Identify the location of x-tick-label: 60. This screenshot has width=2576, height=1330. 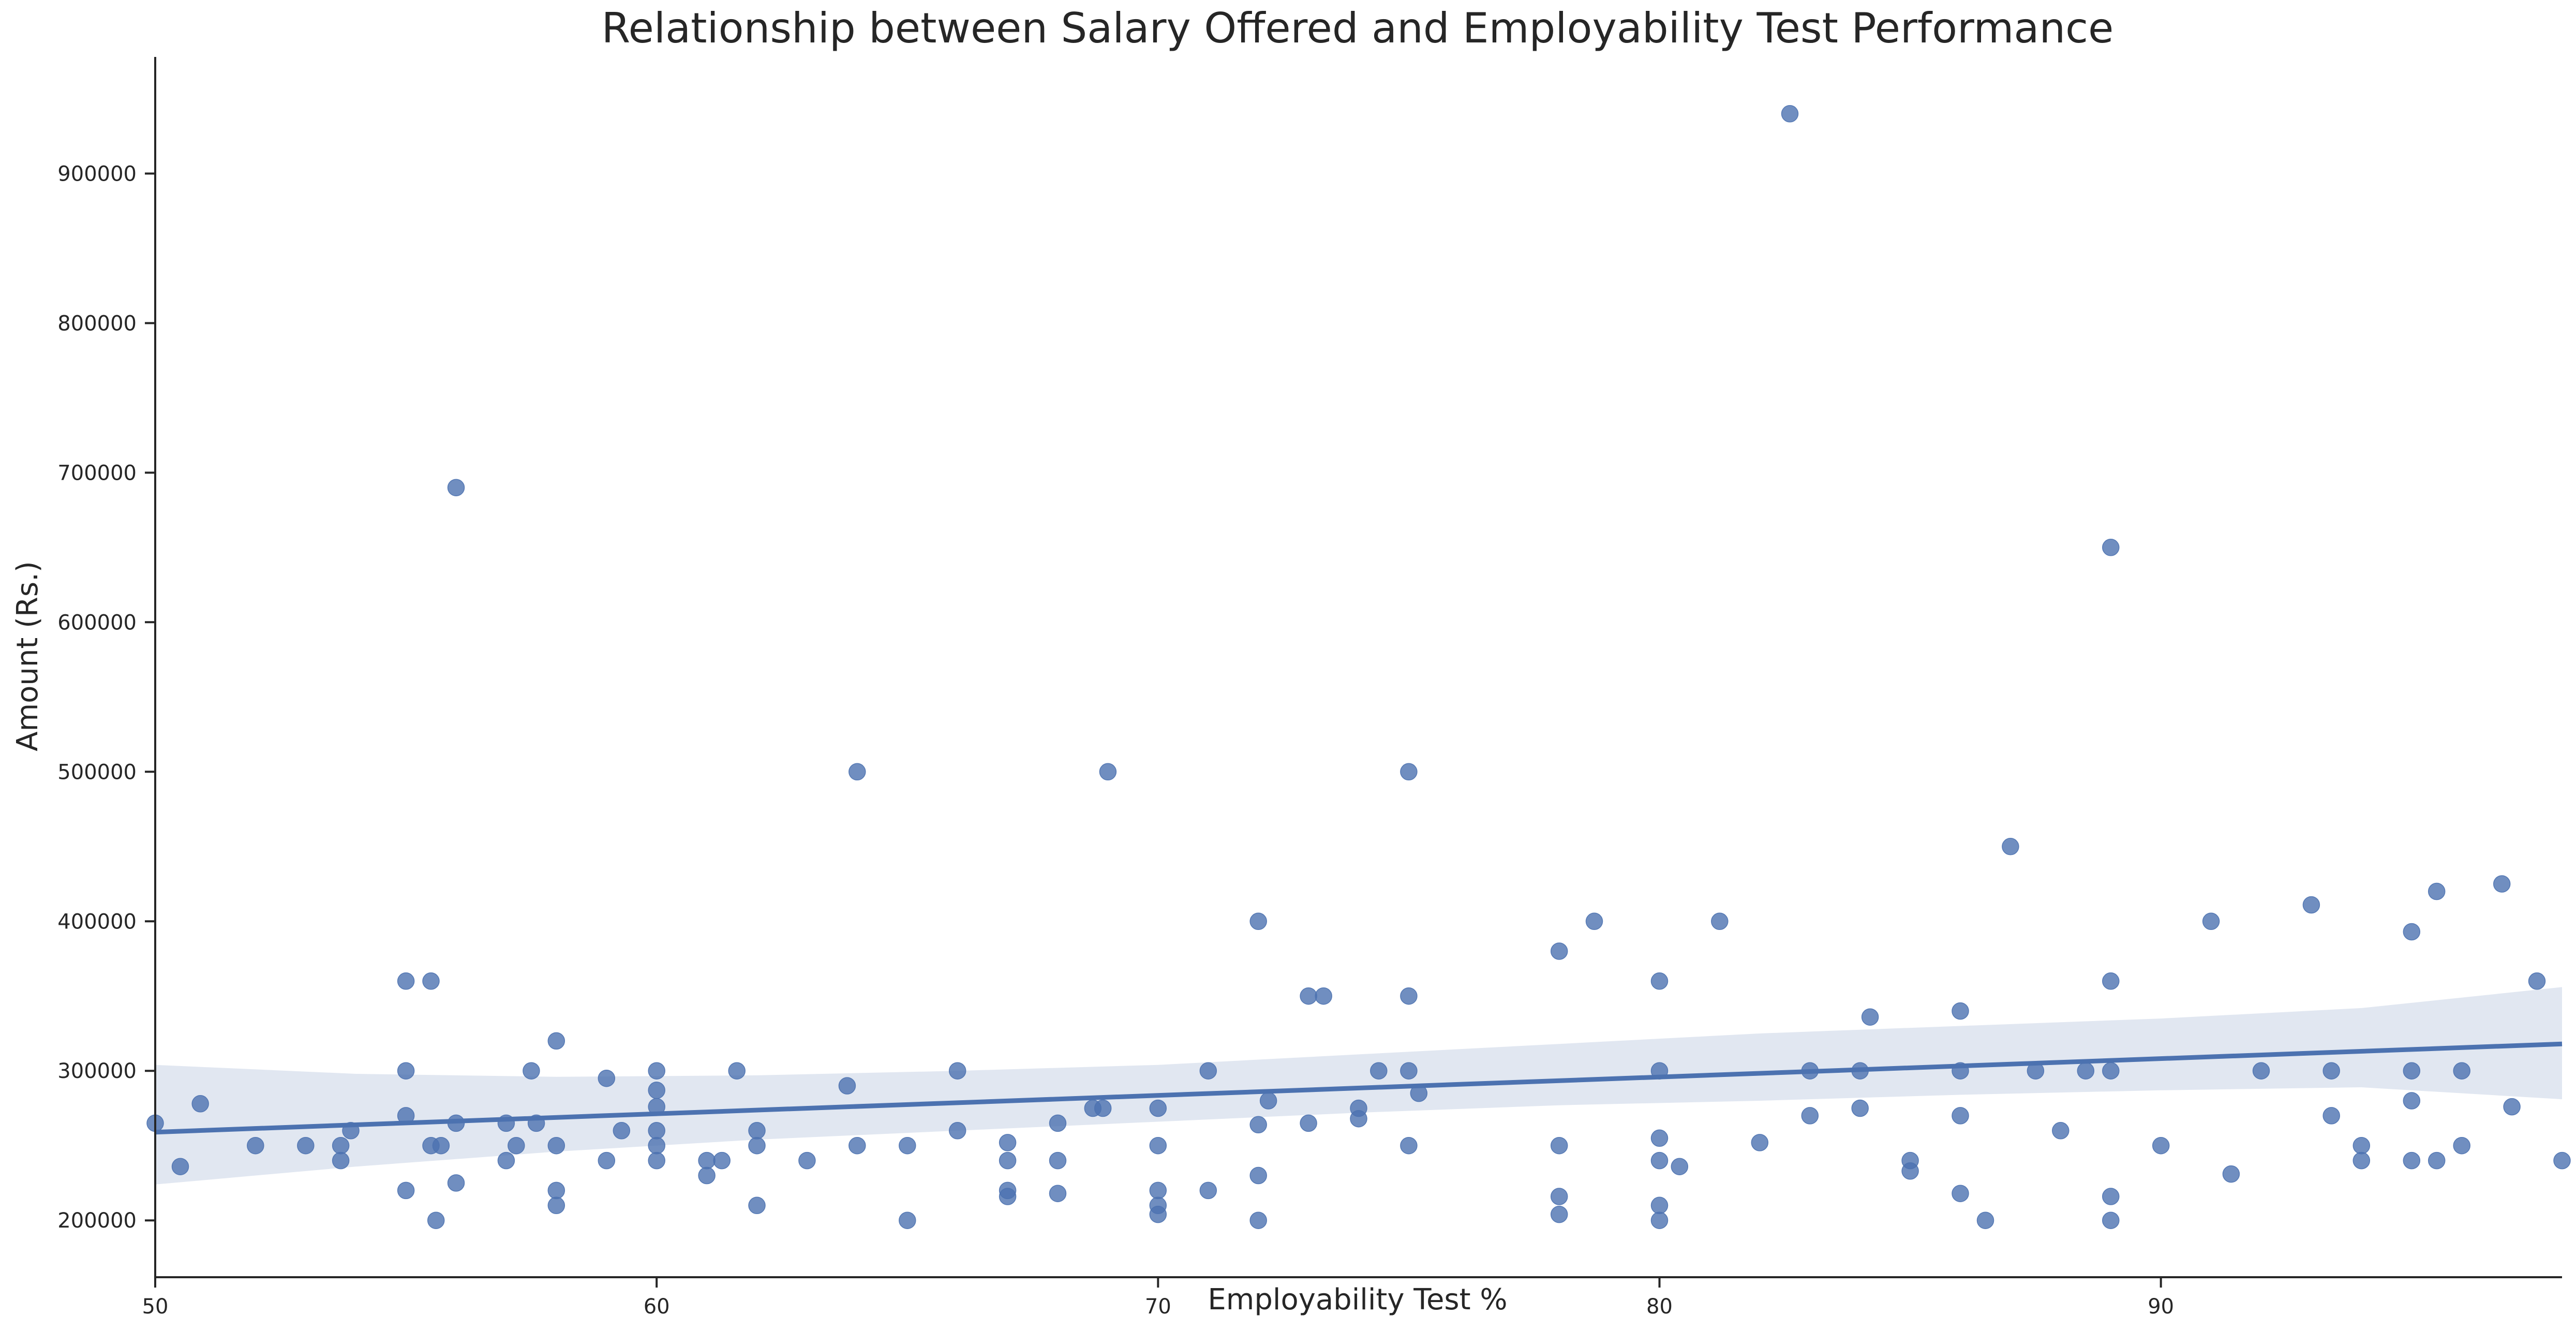
(657, 1307).